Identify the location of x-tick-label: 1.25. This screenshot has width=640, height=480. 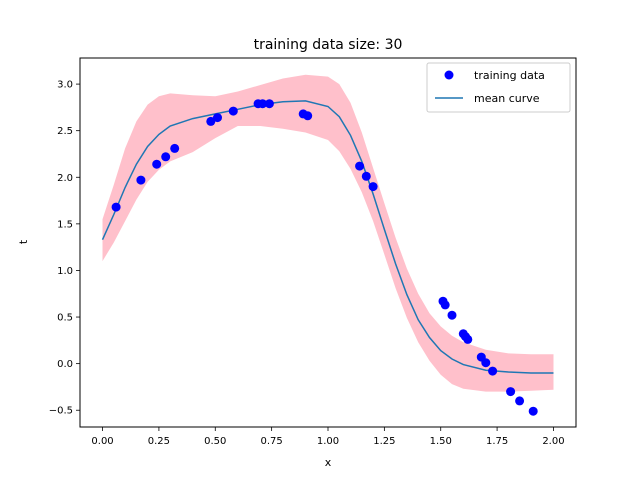
(384, 441).